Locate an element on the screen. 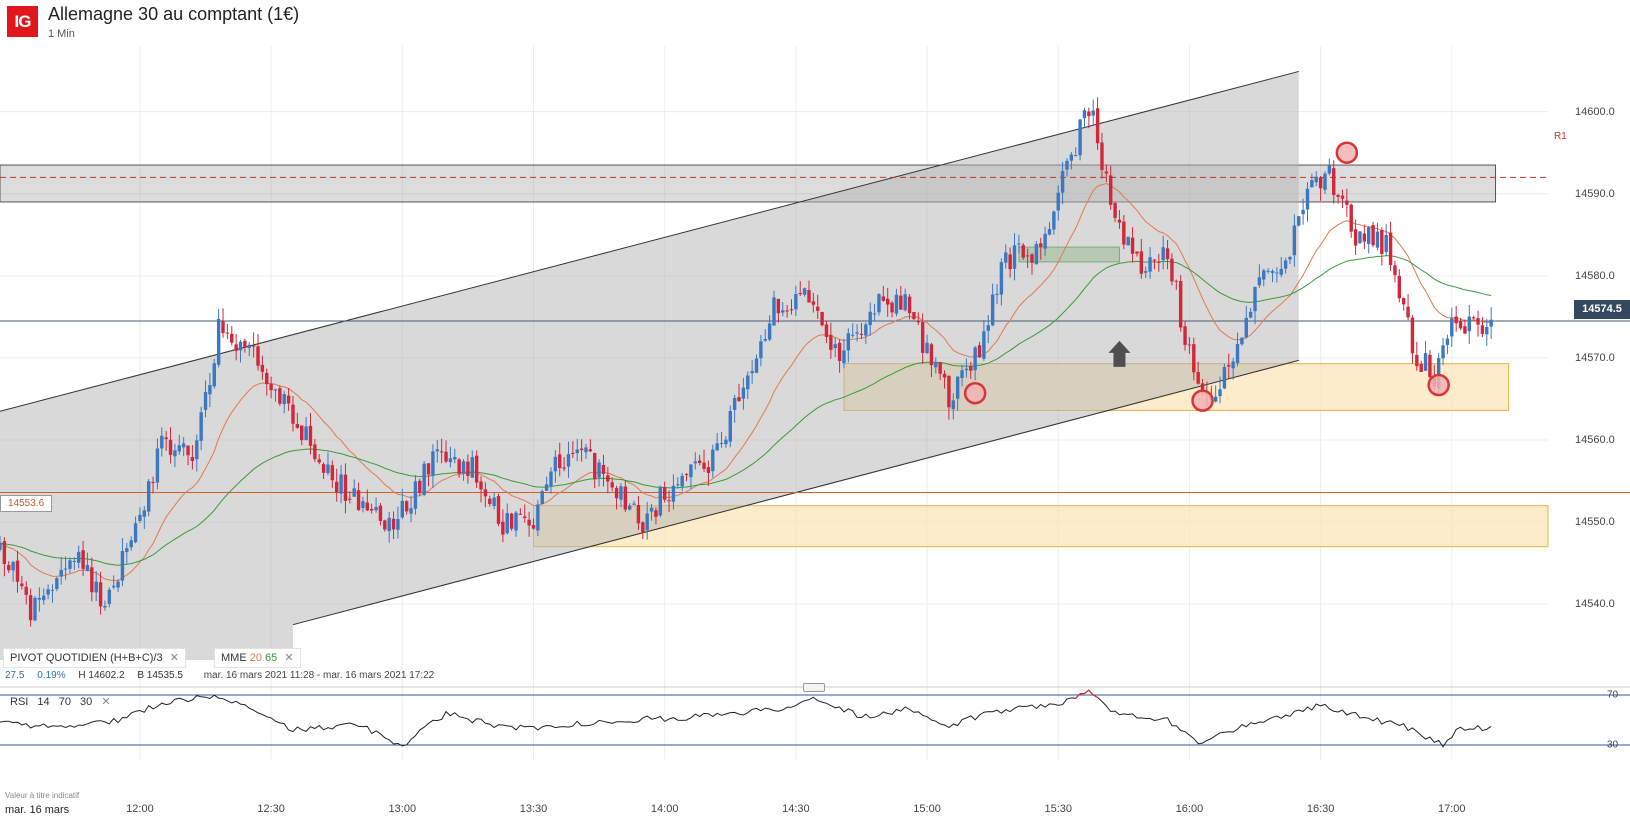 The height and width of the screenshot is (819, 1630). rsi-legend: RSI 14 70 30 ✕ is located at coordinates (63, 701).